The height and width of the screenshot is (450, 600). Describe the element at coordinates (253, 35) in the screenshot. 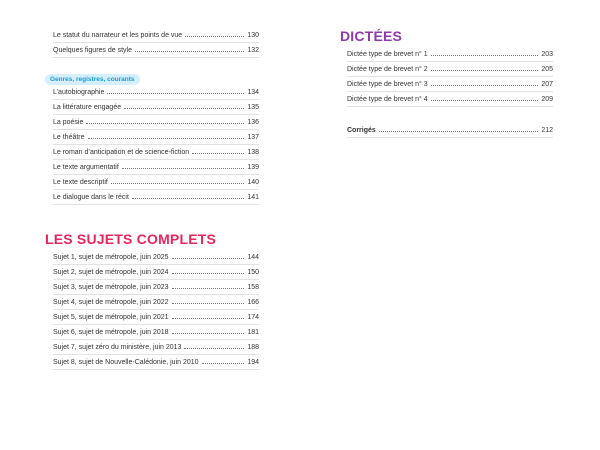

I see `entry-page: 130` at that location.